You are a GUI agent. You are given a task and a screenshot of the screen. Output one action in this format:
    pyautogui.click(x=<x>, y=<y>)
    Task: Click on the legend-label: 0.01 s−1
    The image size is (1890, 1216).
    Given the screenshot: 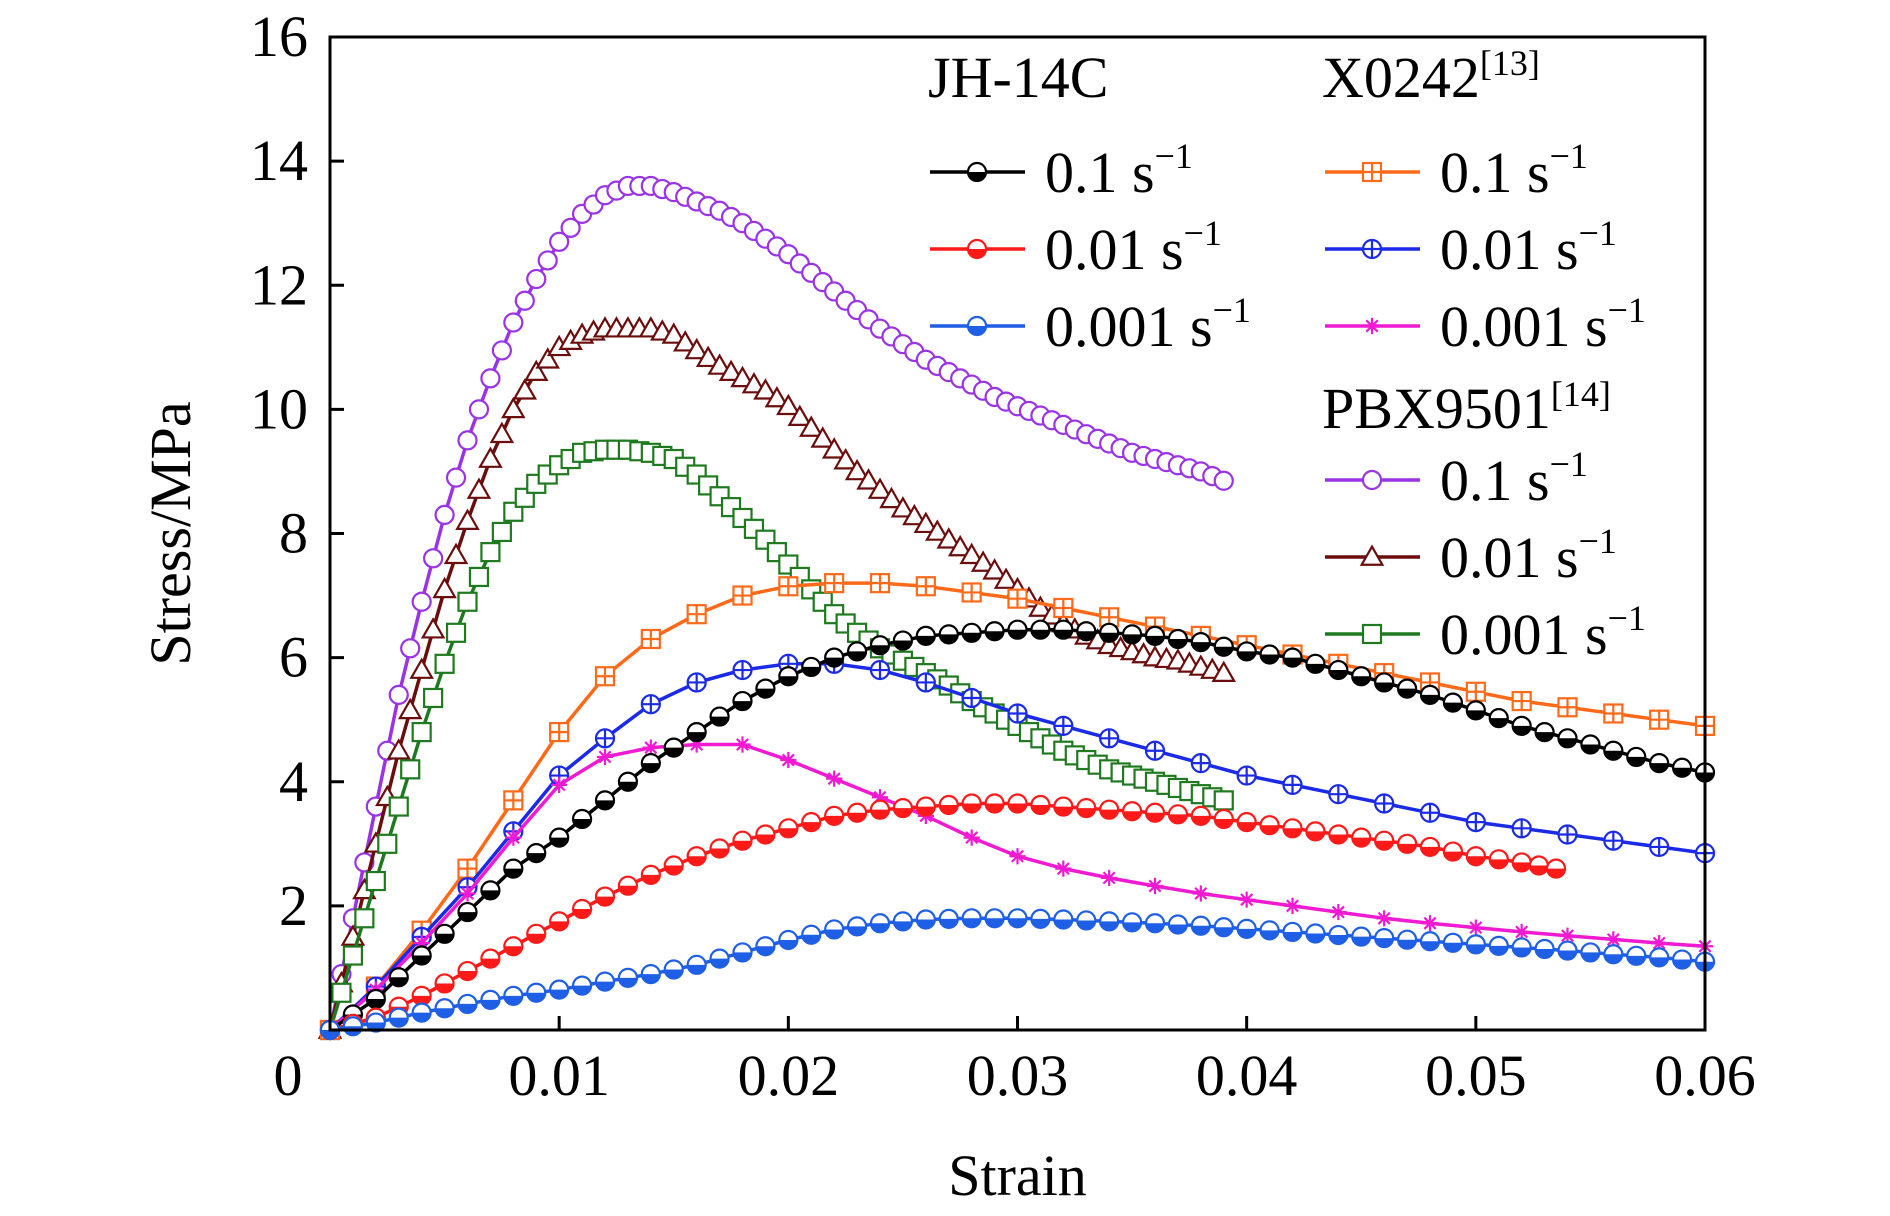 What is the action you would take?
    pyautogui.click(x=1528, y=555)
    